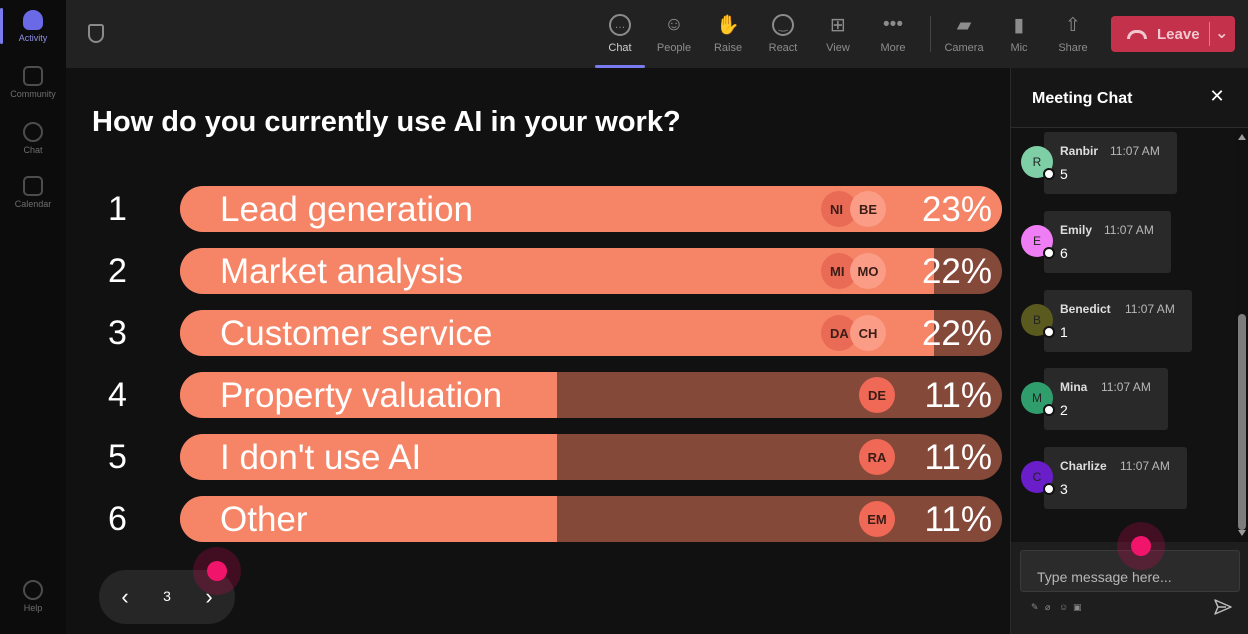 Image resolution: width=1248 pixels, height=634 pixels. What do you see at coordinates (552, 457) in the screenshot?
I see `poll-option: 5 RA 11% I don't use AI` at bounding box center [552, 457].